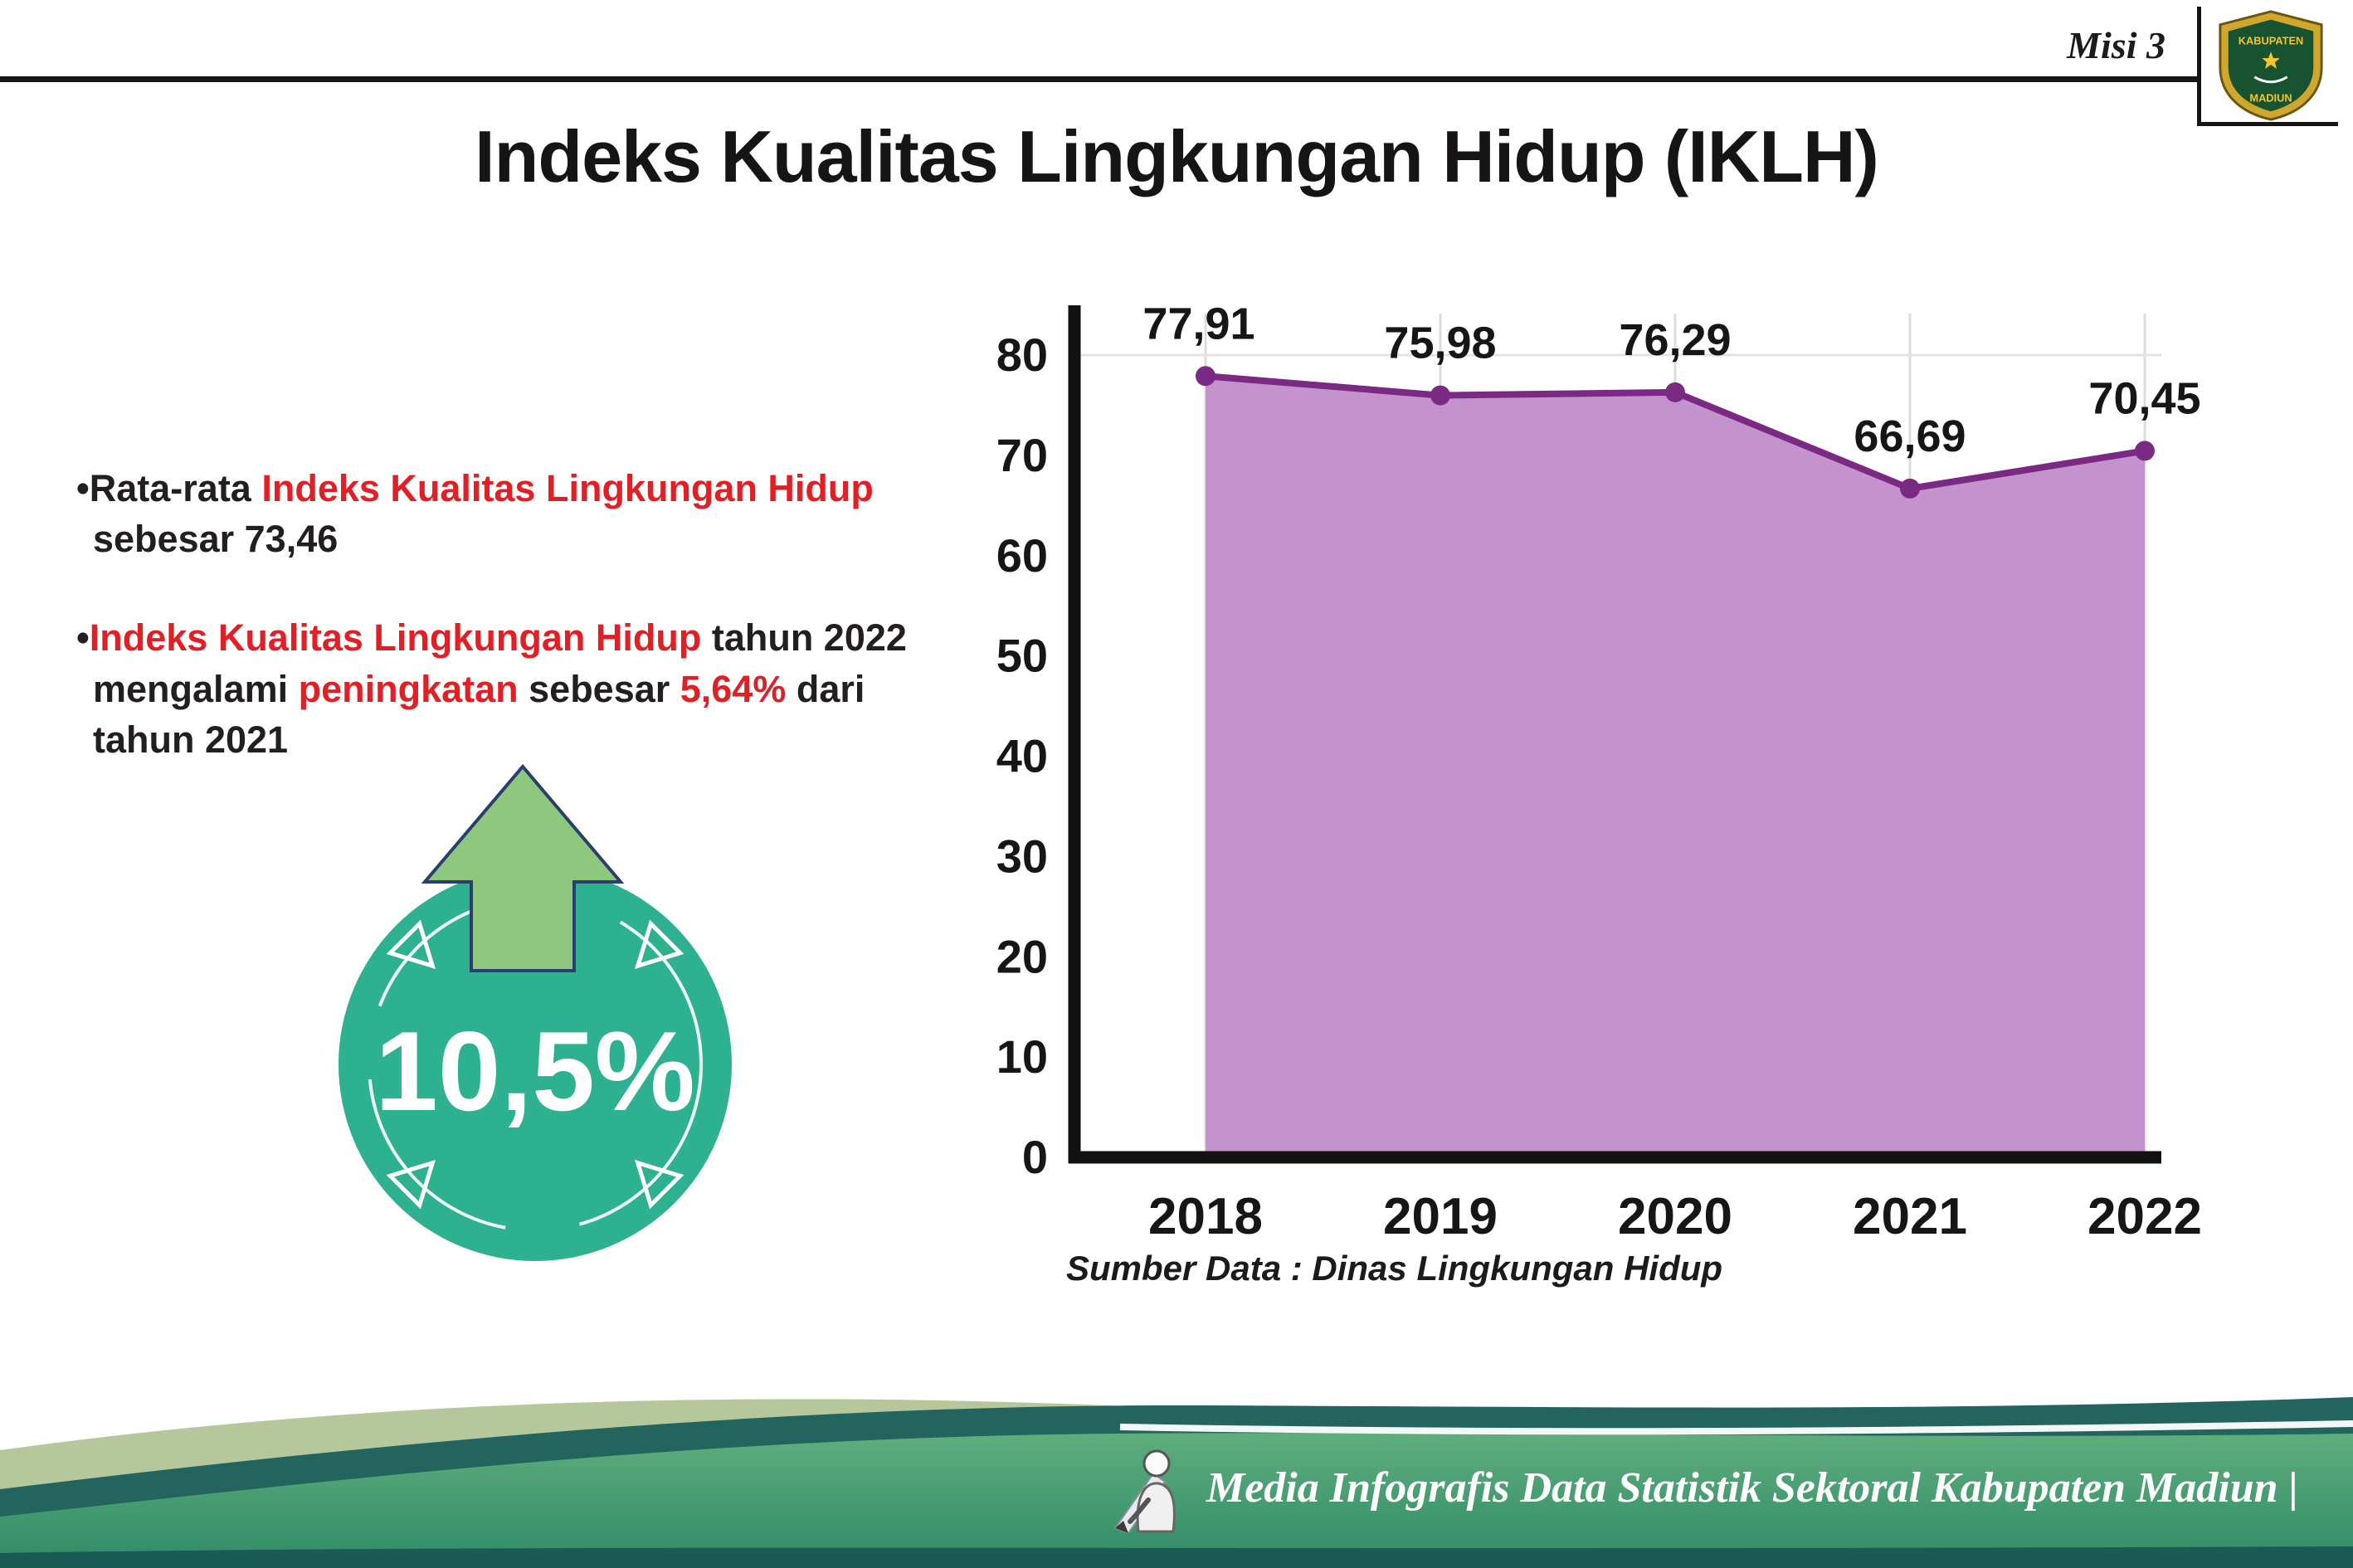  What do you see at coordinates (169, 488) in the screenshot?
I see `bullet1-pre: •Rata-rata` at bounding box center [169, 488].